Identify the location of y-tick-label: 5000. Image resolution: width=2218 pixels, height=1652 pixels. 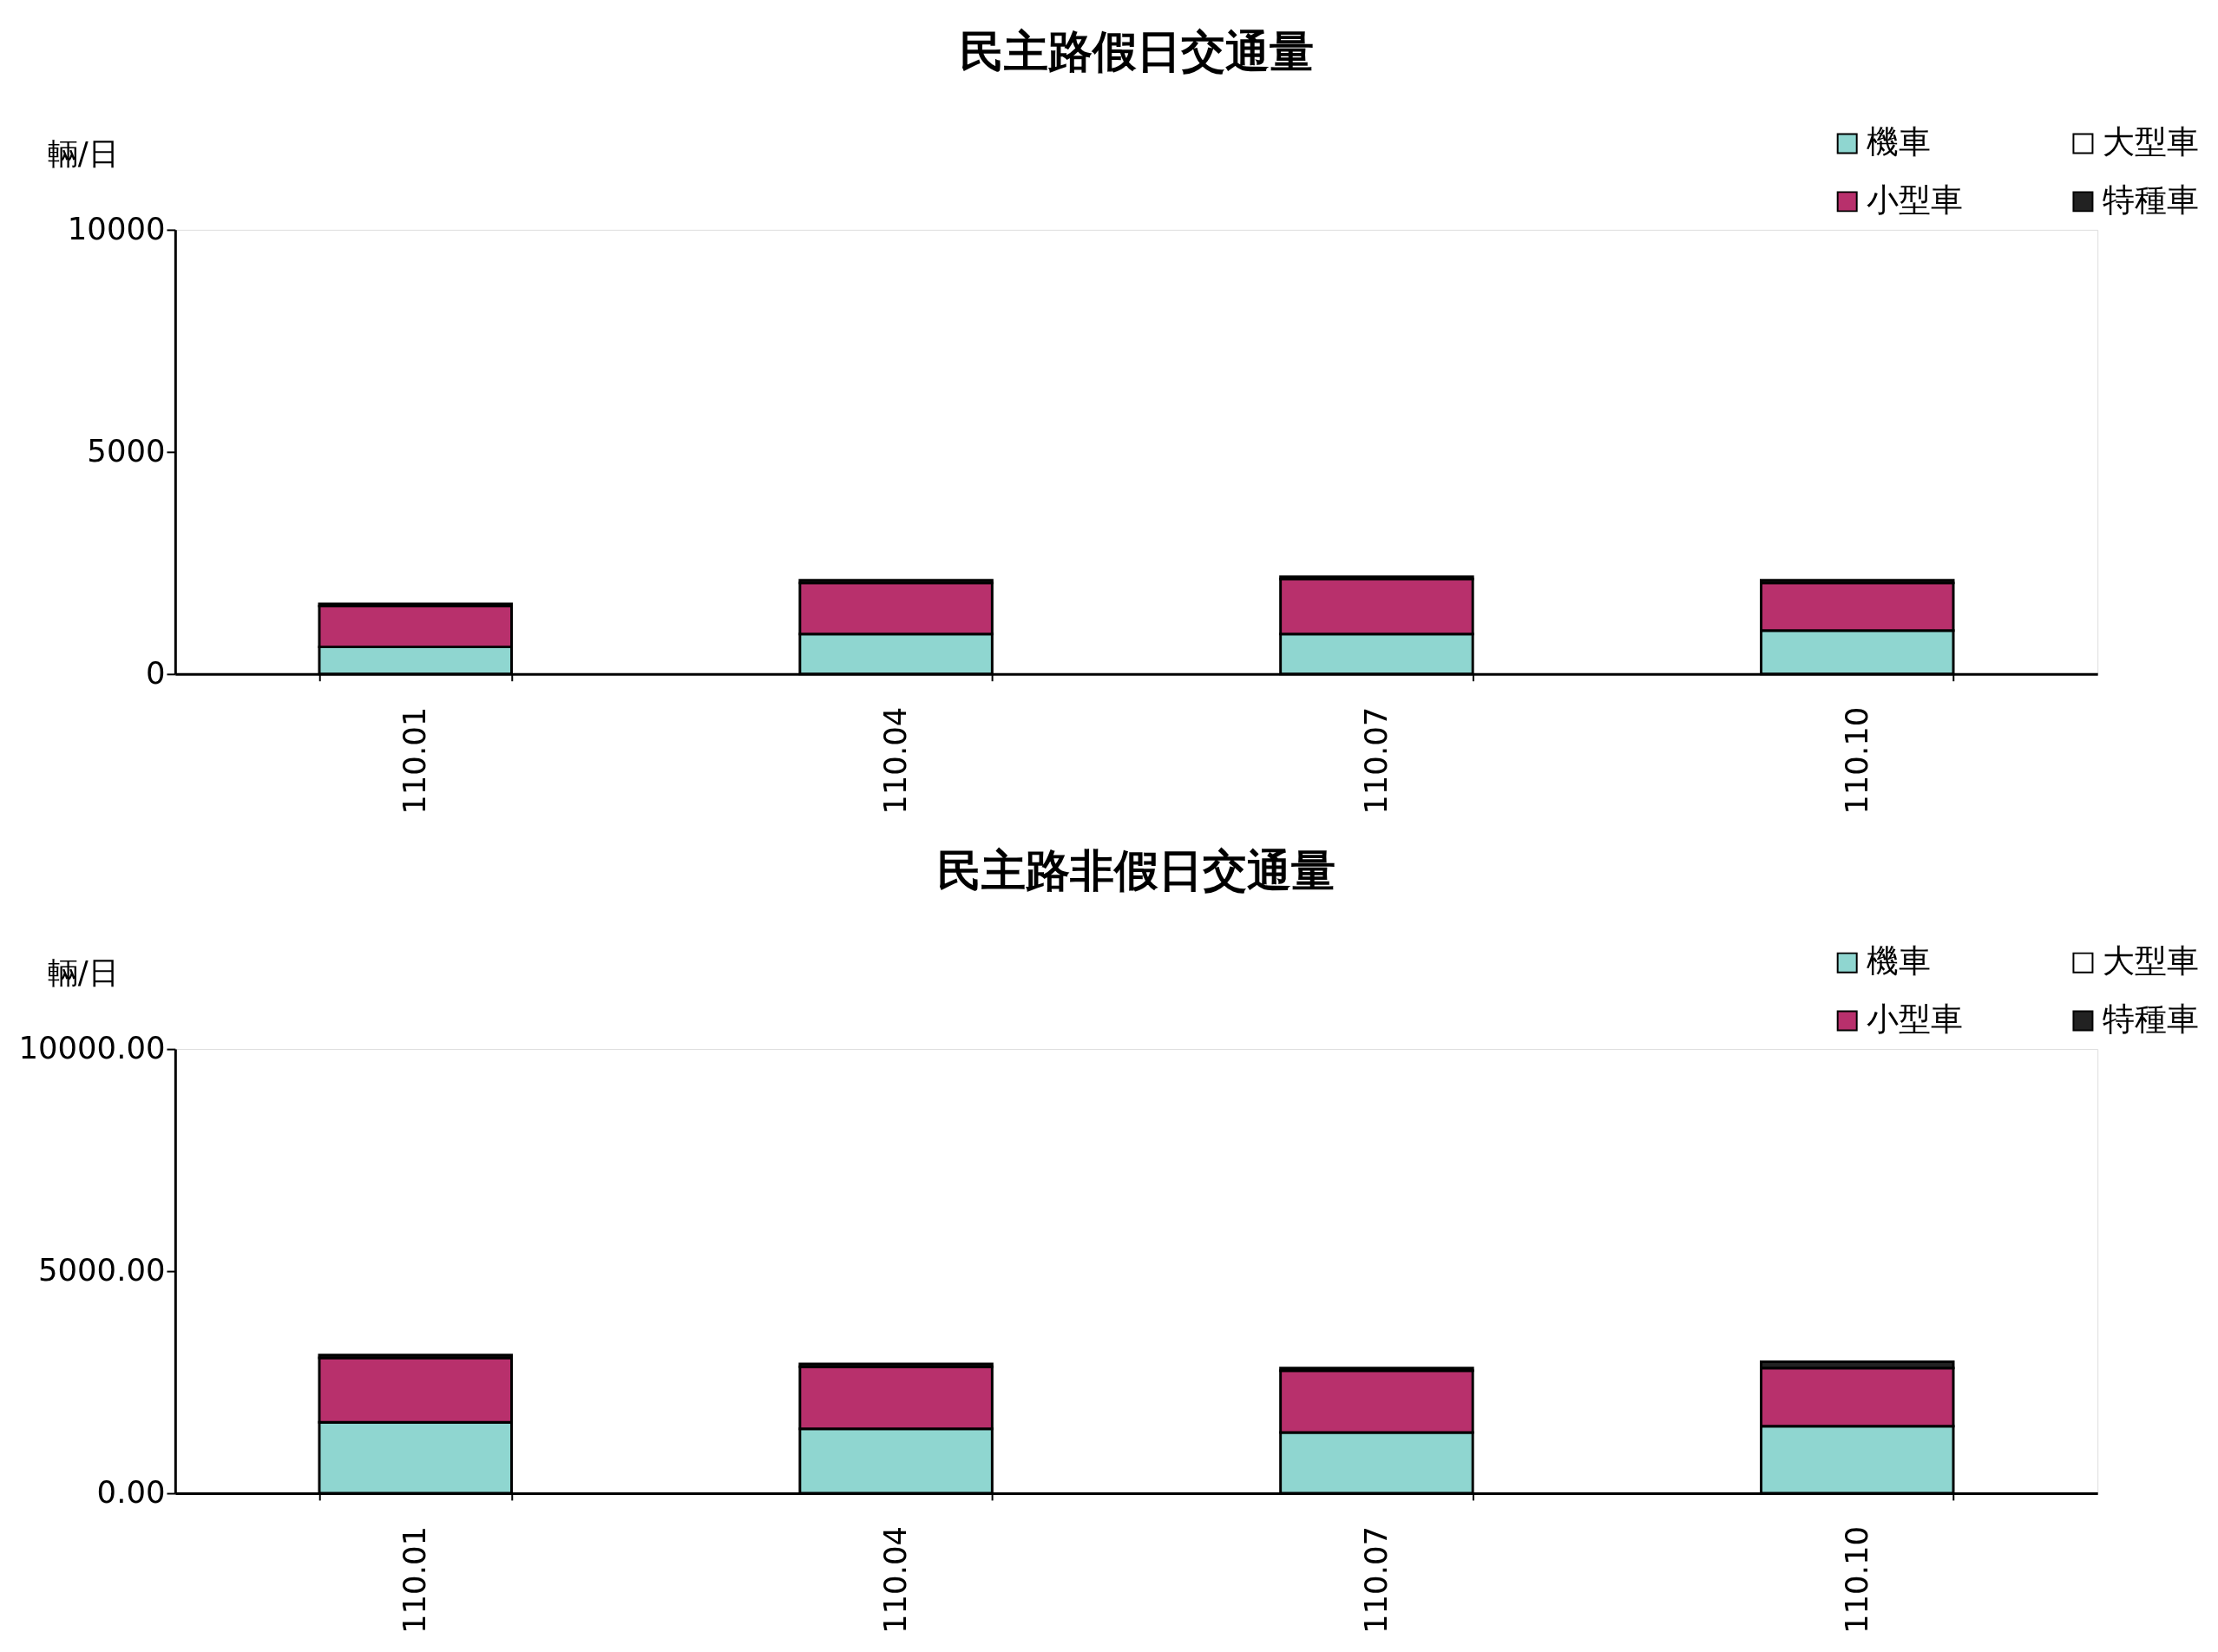
(126, 451).